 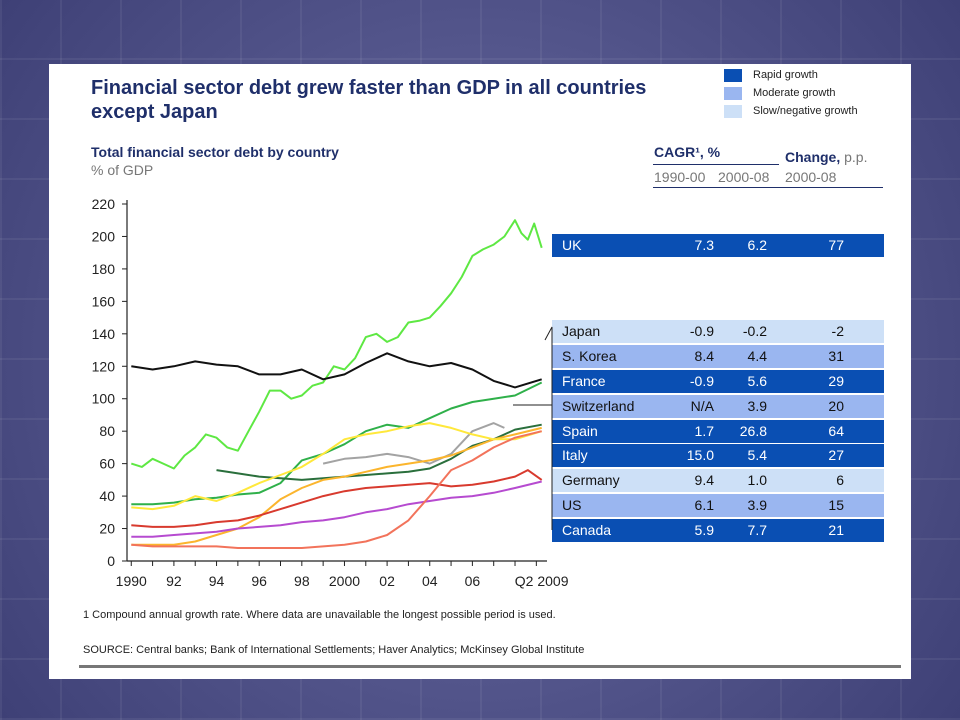 I want to click on x-tick-label: 96, so click(x=259, y=581).